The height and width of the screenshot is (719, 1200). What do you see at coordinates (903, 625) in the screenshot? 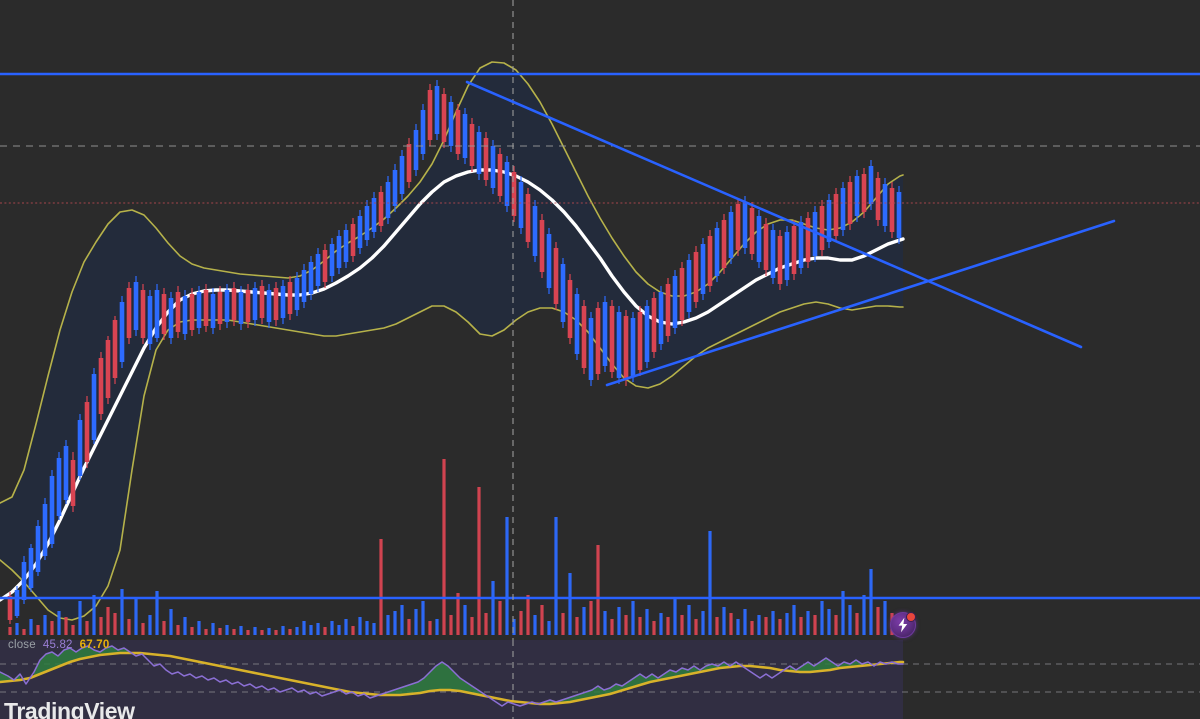
I see `lightning-bolt-icon` at bounding box center [903, 625].